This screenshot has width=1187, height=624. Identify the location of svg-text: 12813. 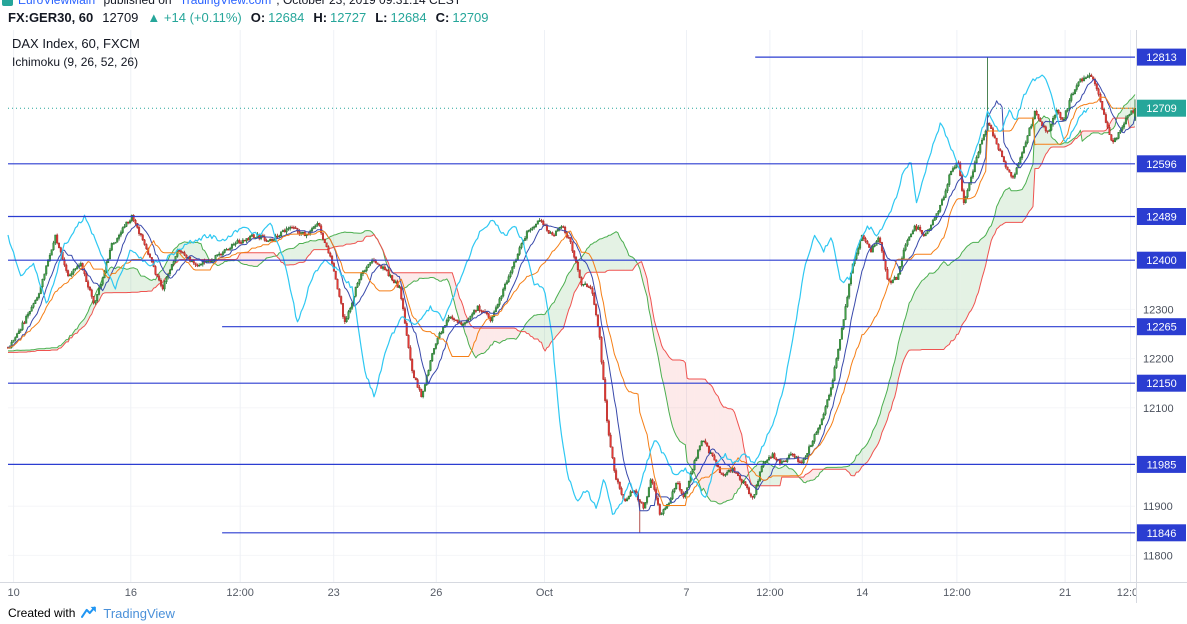
(1161, 58).